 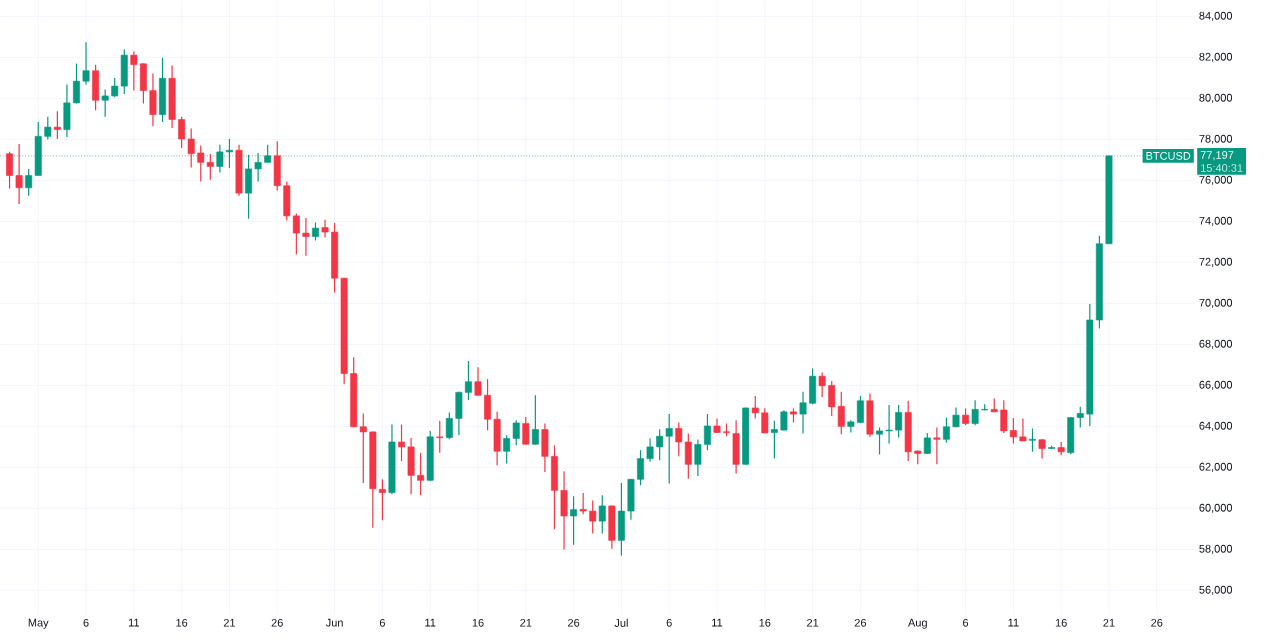 I want to click on x-tick-label: Jun, so click(x=334, y=622).